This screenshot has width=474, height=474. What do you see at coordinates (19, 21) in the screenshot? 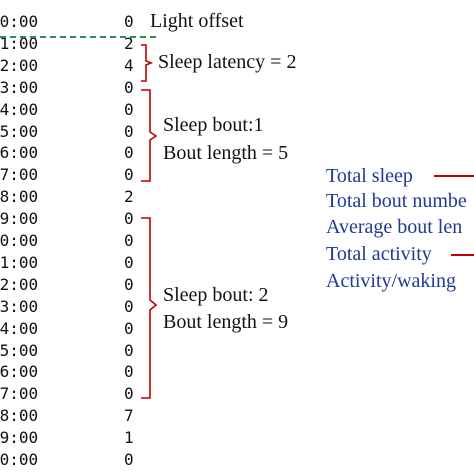
I see `time-cell: 00:00` at bounding box center [19, 21].